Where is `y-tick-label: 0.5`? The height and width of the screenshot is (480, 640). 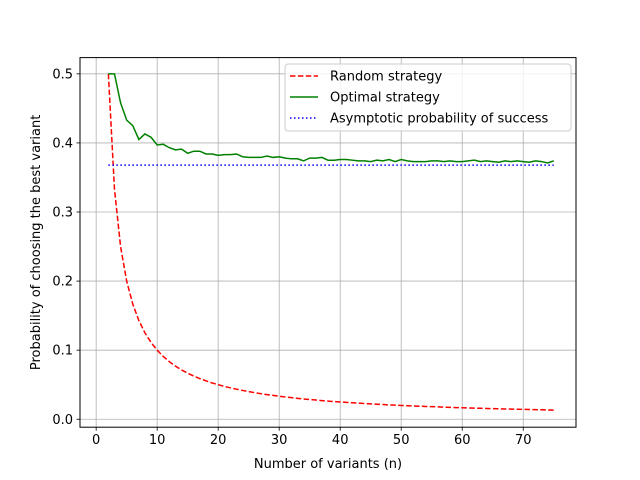 y-tick-label: 0.5 is located at coordinates (62, 74).